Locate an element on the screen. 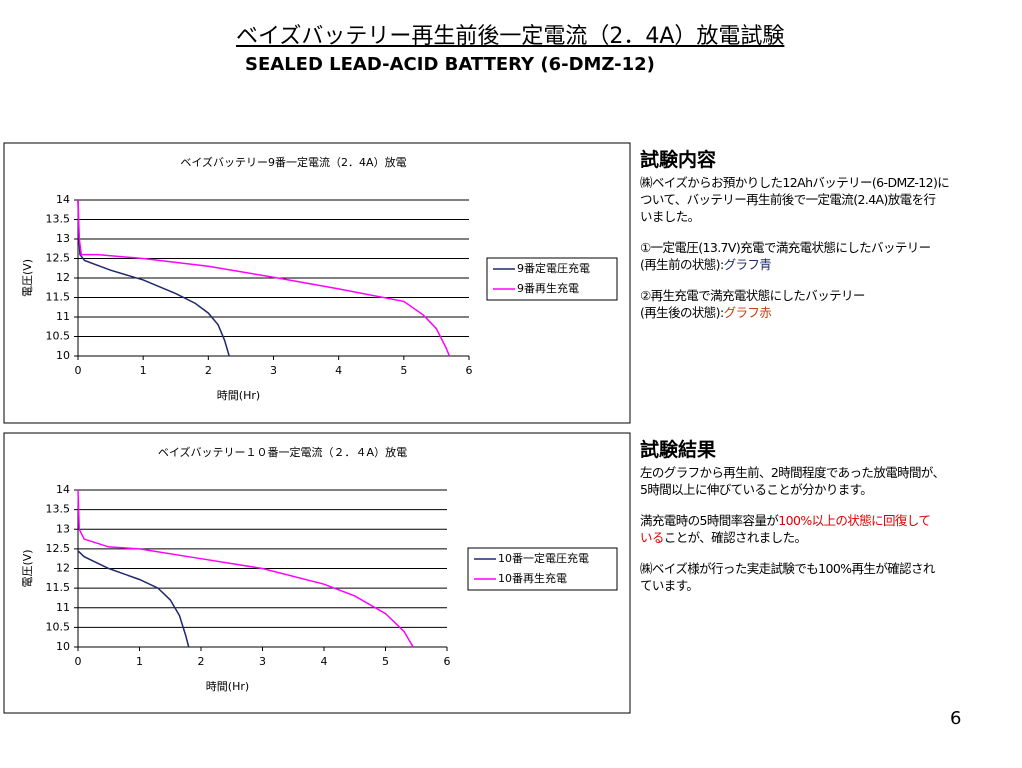  text-line: 満充電時の5時間率容量が100%以上の状態に回復して is located at coordinates (830, 520).